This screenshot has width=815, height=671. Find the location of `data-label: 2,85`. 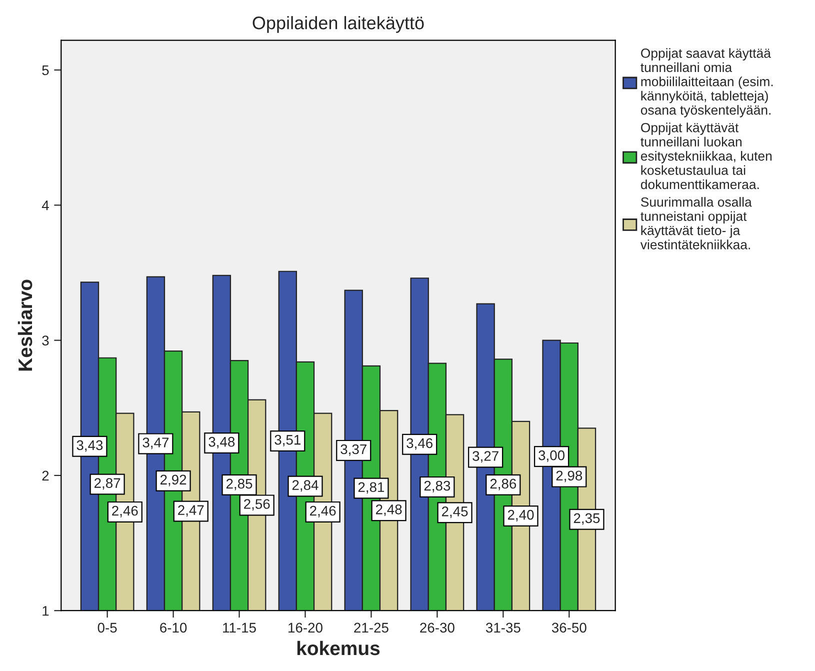

data-label: 2,85 is located at coordinates (239, 484).